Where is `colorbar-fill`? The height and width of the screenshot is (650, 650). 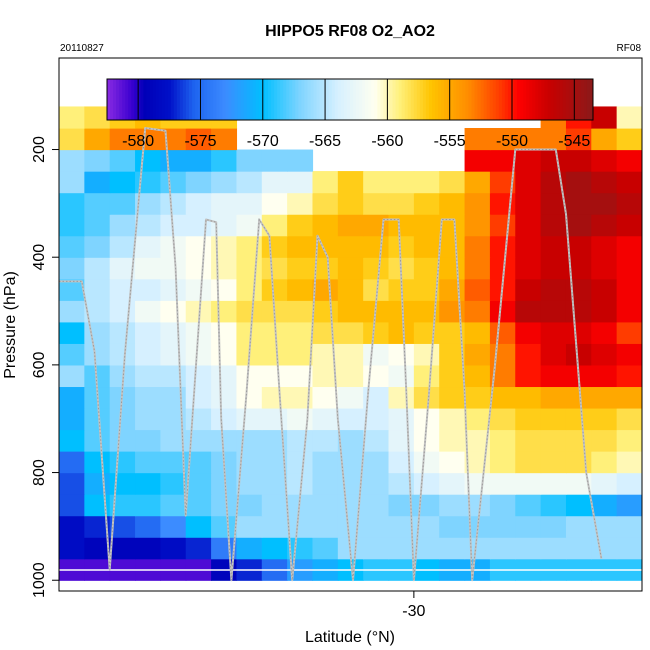
colorbar-fill is located at coordinates (350, 99).